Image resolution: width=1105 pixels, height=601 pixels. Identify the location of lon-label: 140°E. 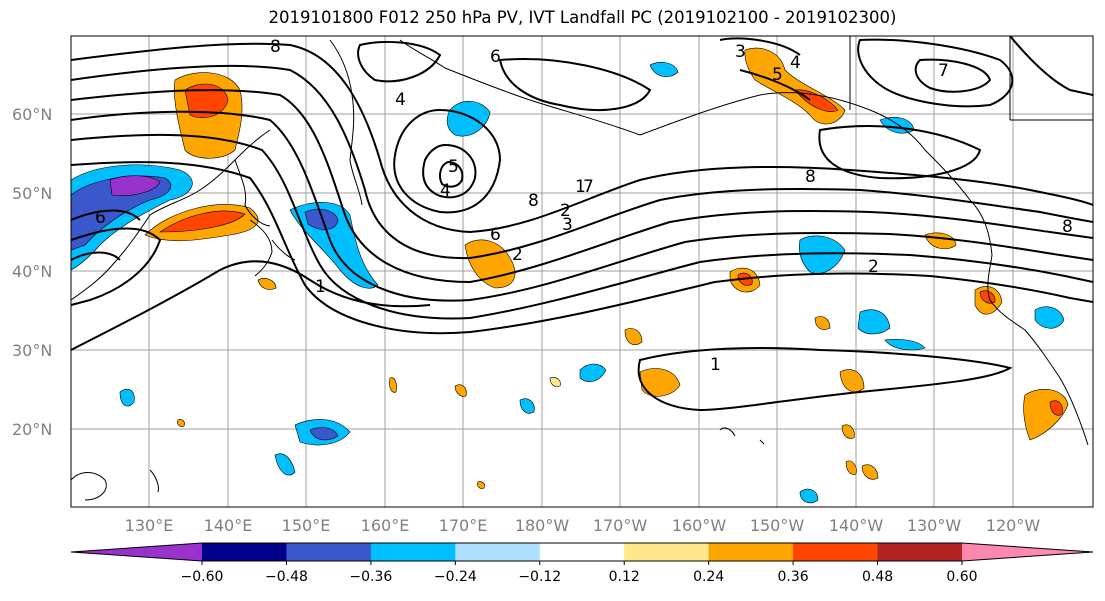
(228, 525).